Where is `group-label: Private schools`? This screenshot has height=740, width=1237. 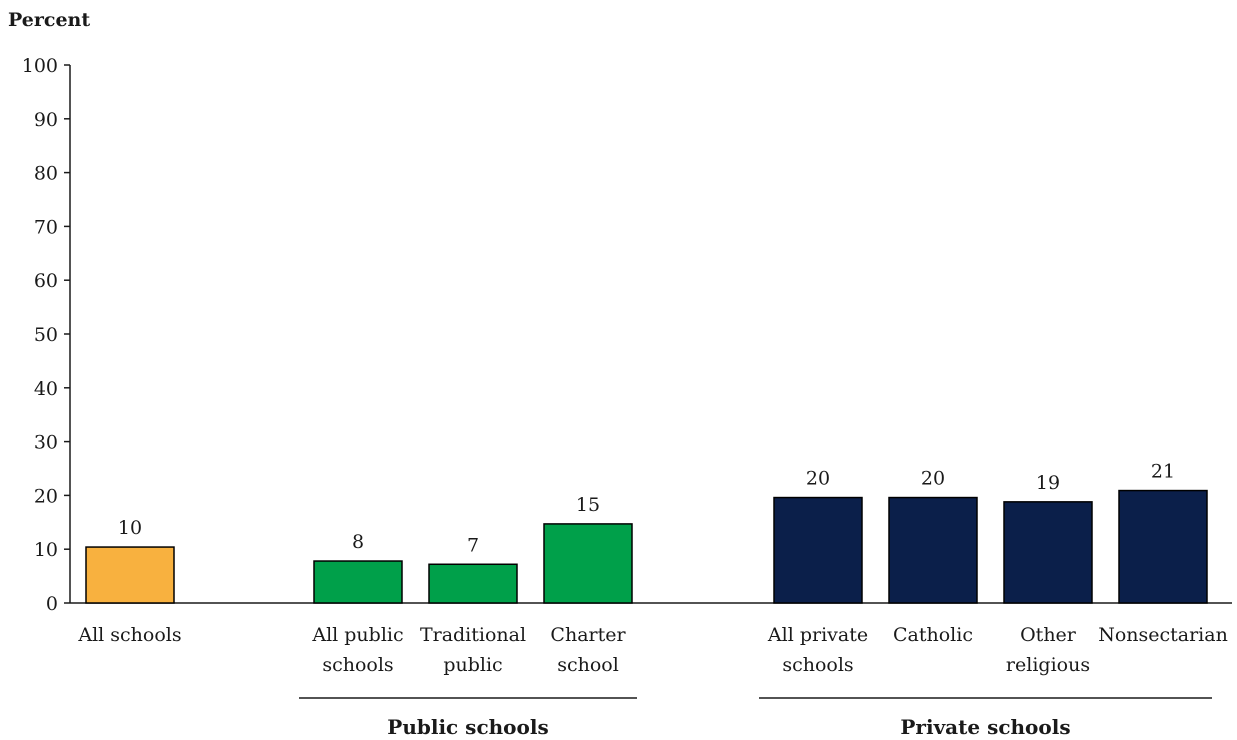
group-label: Private schools is located at coordinates (985, 727).